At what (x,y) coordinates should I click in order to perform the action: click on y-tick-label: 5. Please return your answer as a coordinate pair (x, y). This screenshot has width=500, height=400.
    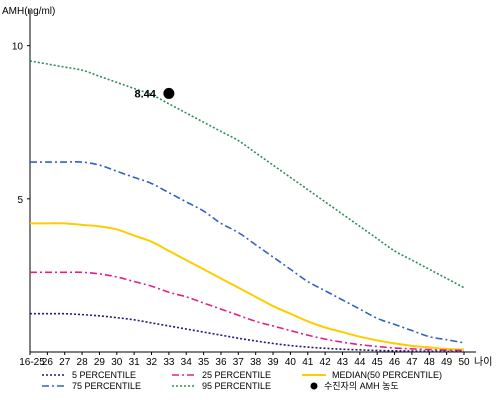
    Looking at the image, I should click on (20, 200).